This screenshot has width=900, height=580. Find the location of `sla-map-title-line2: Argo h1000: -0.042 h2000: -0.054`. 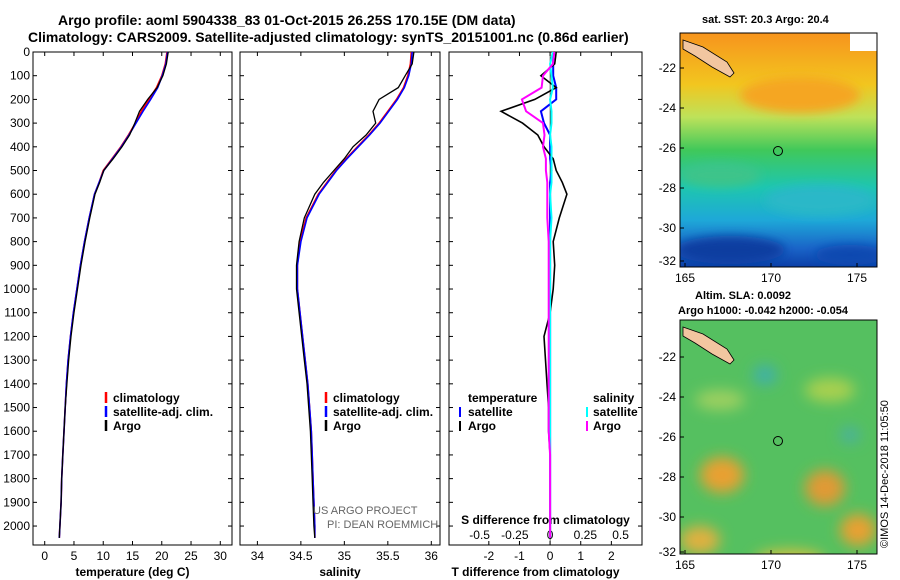

sla-map-title-line2: Argo h1000: -0.042 h2000: -0.054 is located at coordinates (763, 311).